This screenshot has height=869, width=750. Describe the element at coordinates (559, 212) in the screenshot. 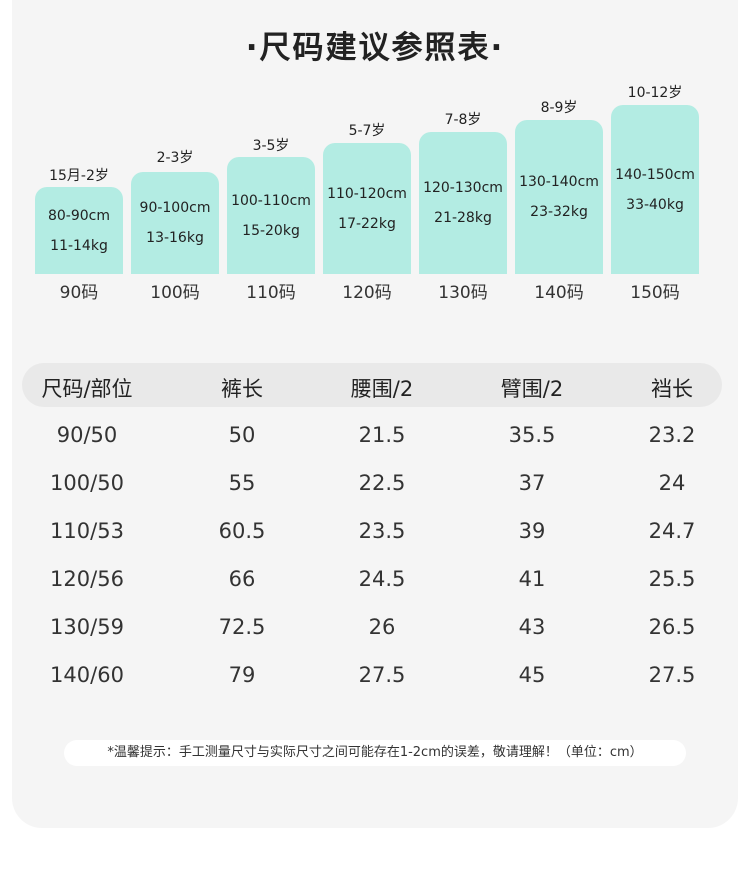

I see `weight-range: 23-32kg` at that location.